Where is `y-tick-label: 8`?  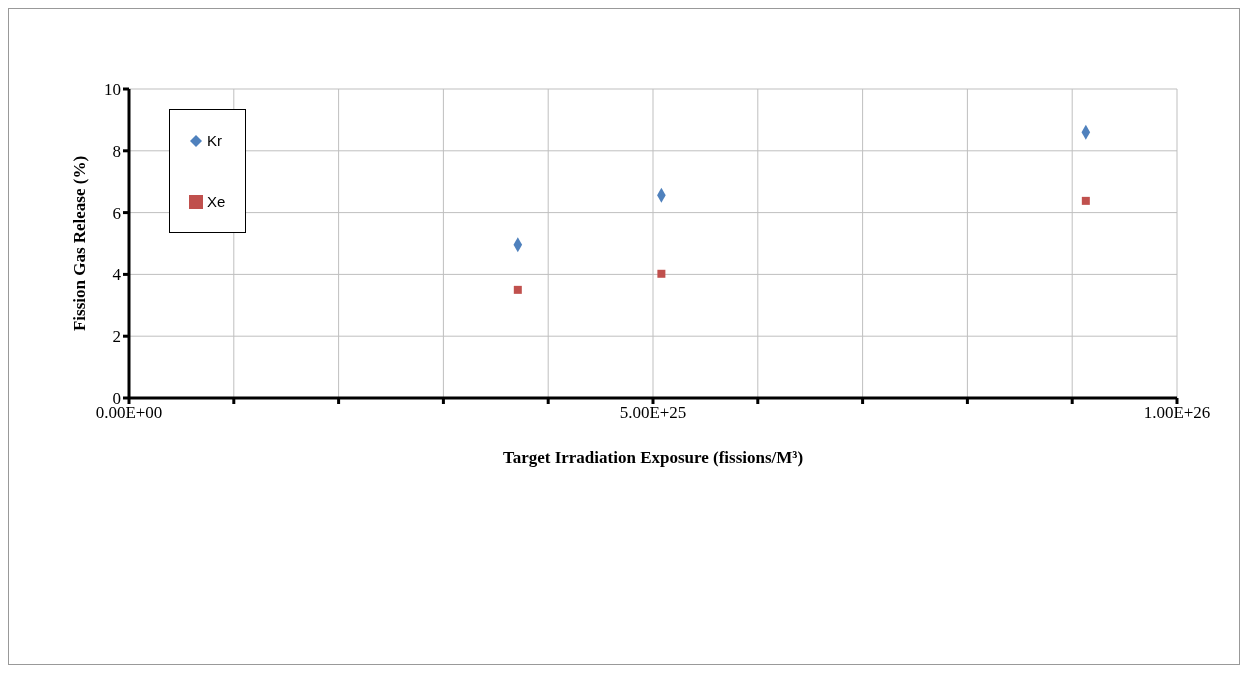
y-tick-label: 8 is located at coordinates (116, 151).